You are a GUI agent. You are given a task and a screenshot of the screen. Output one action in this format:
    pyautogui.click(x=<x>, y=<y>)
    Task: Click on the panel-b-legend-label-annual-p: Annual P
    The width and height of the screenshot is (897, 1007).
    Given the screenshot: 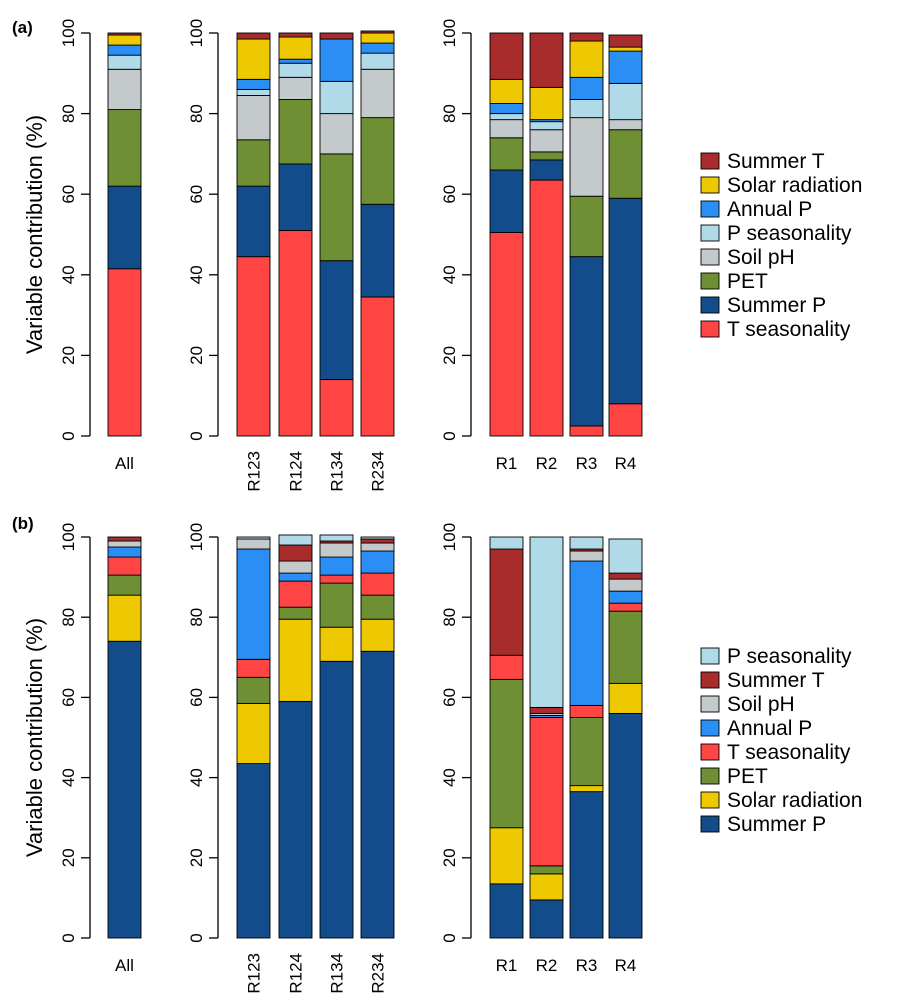 What is the action you would take?
    pyautogui.click(x=769, y=728)
    